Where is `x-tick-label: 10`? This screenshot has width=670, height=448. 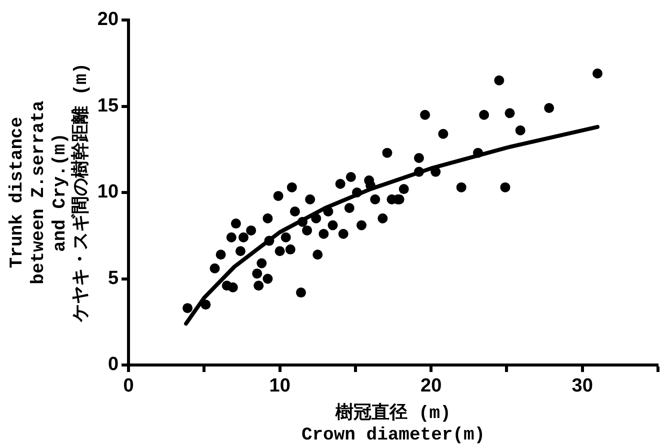
x-tick-label: 10 is located at coordinates (279, 386).